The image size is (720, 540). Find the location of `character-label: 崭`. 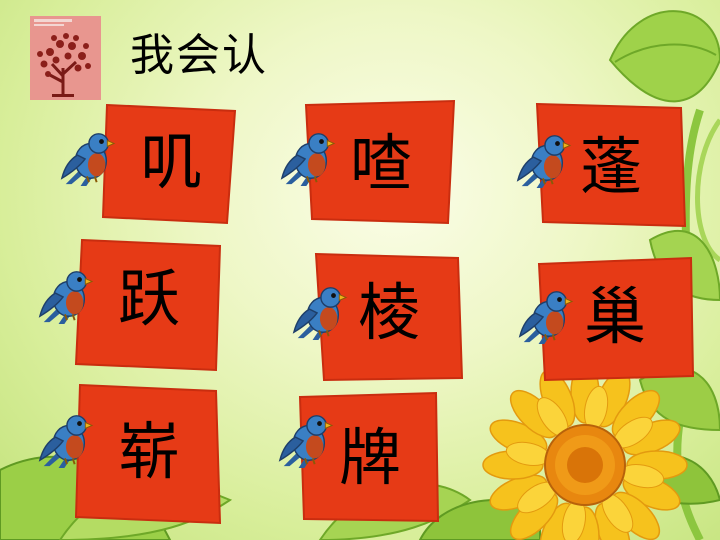

character-label: 崭 is located at coordinates (148, 451).